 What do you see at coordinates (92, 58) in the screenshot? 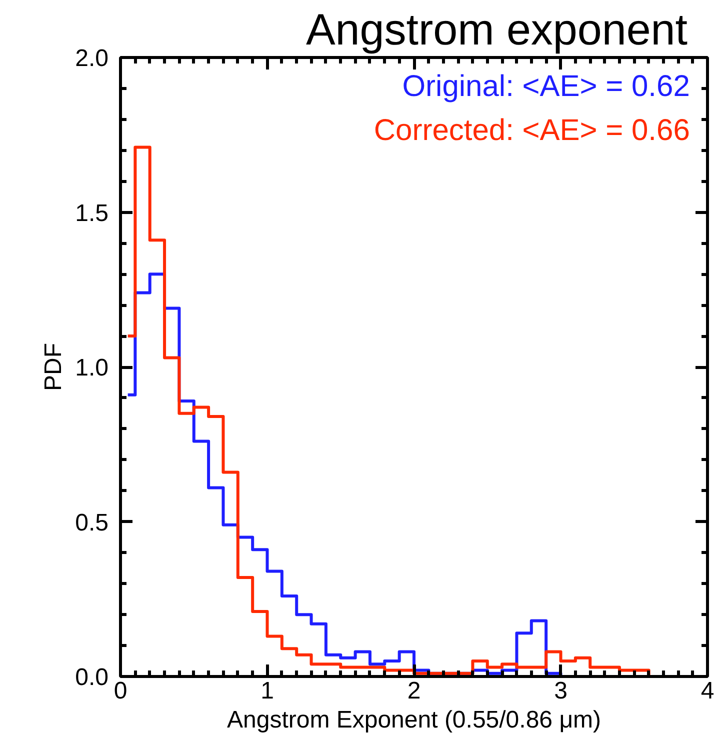
I see `y-tick-label: 2.0` at bounding box center [92, 58].